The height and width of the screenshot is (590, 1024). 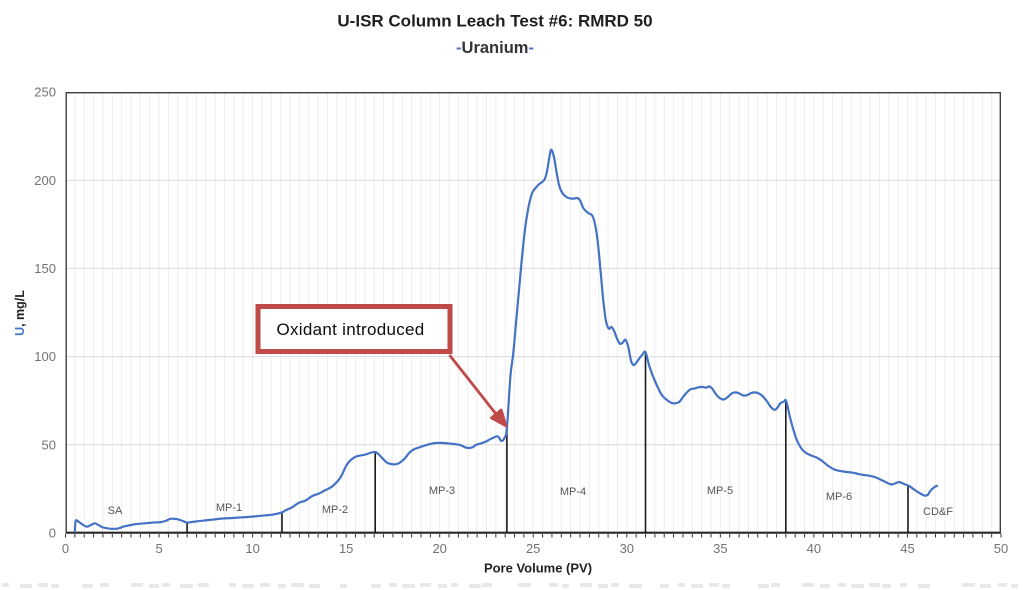 What do you see at coordinates (720, 491) in the screenshot?
I see `svg-text: MP-5` at bounding box center [720, 491].